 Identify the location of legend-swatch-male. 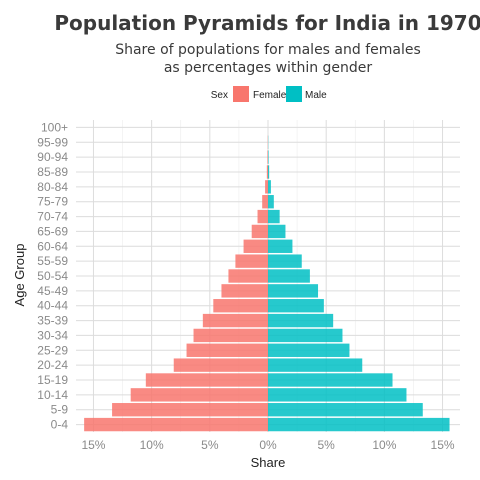
(294, 94).